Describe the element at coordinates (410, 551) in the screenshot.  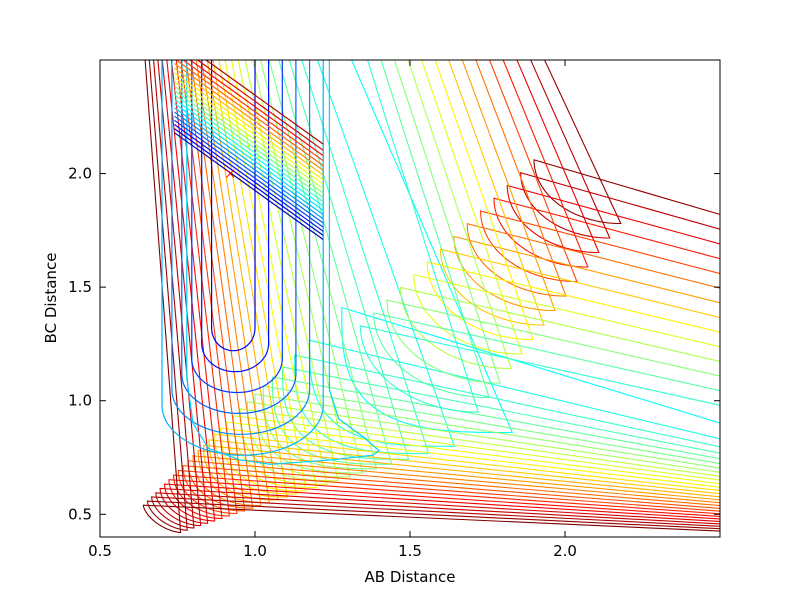
I see `x-tick-label: 1.5` at that location.